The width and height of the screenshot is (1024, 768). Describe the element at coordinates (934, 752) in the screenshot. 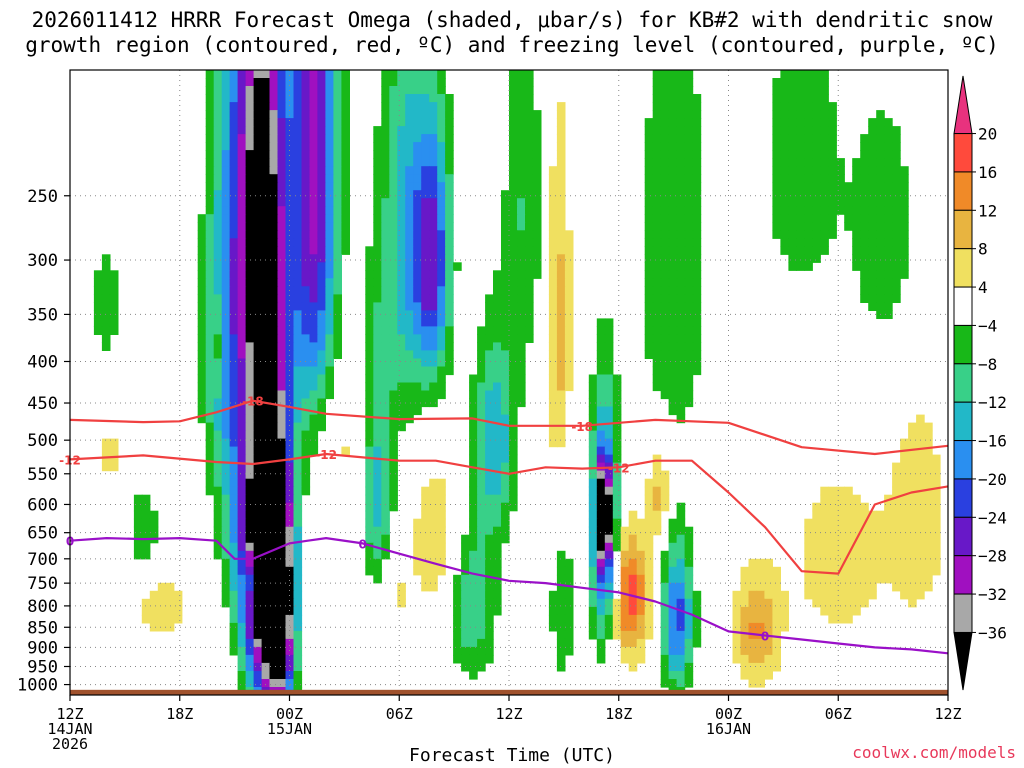

I see `site-credit: coolwx.com/models` at that location.